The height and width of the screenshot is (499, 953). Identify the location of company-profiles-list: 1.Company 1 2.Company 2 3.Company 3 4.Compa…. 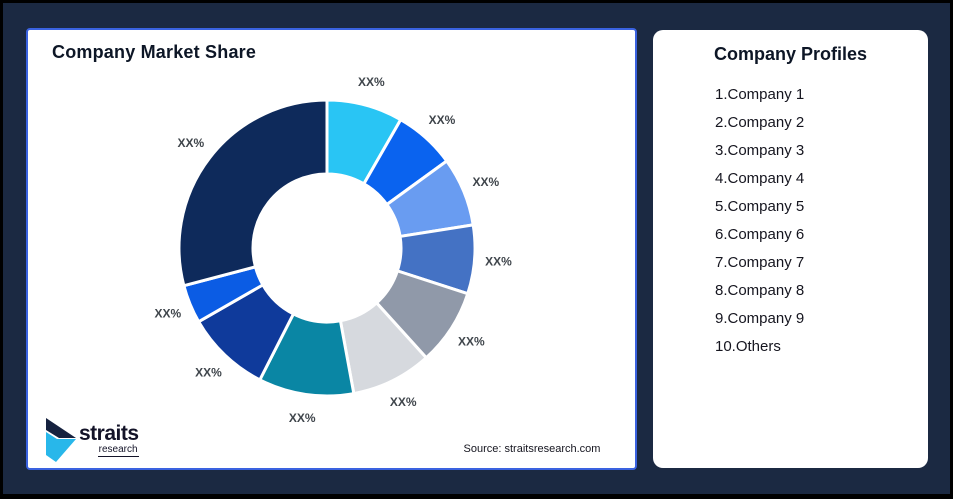
(816, 221).